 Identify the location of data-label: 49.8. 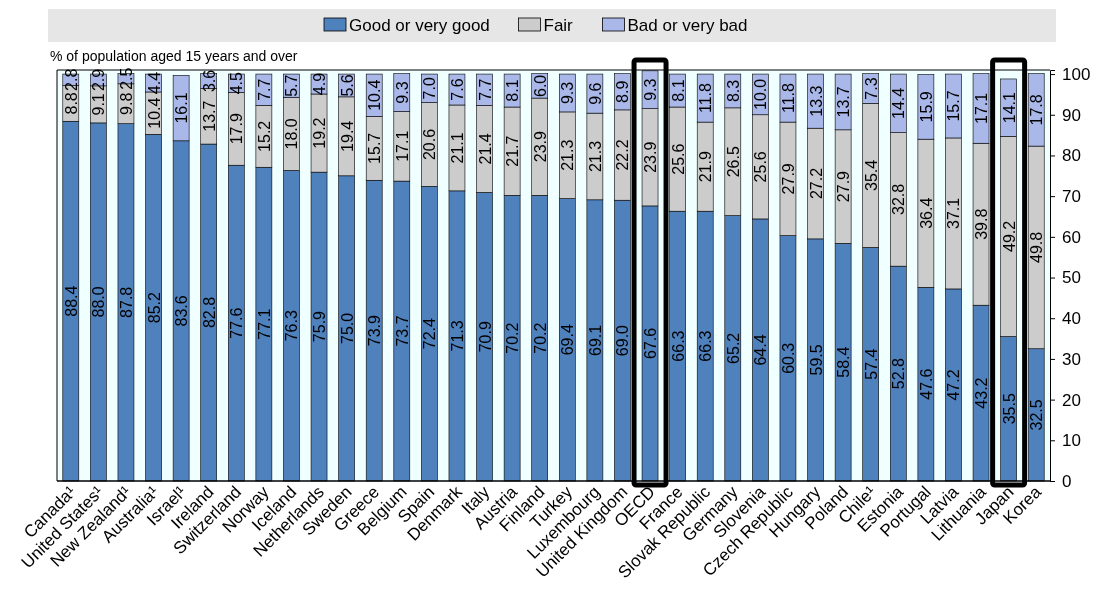
(1037, 247).